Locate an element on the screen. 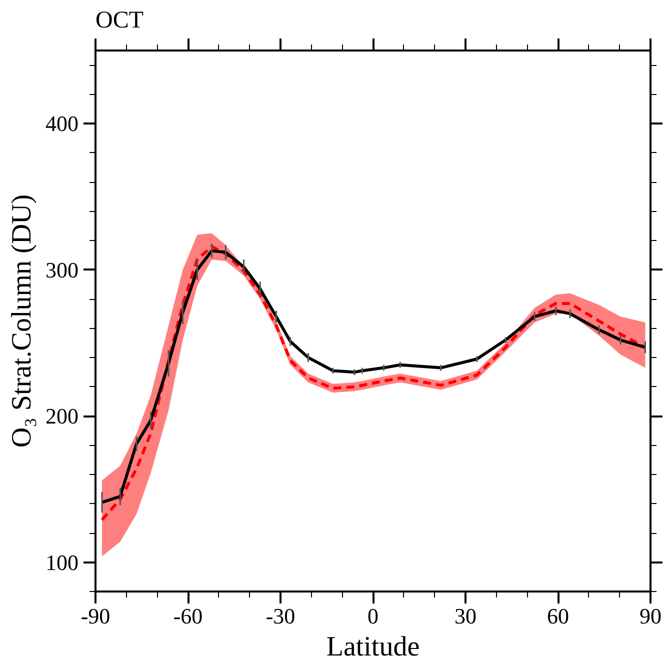 The width and height of the screenshot is (668, 671). x-tick-label: 90 is located at coordinates (651, 616).